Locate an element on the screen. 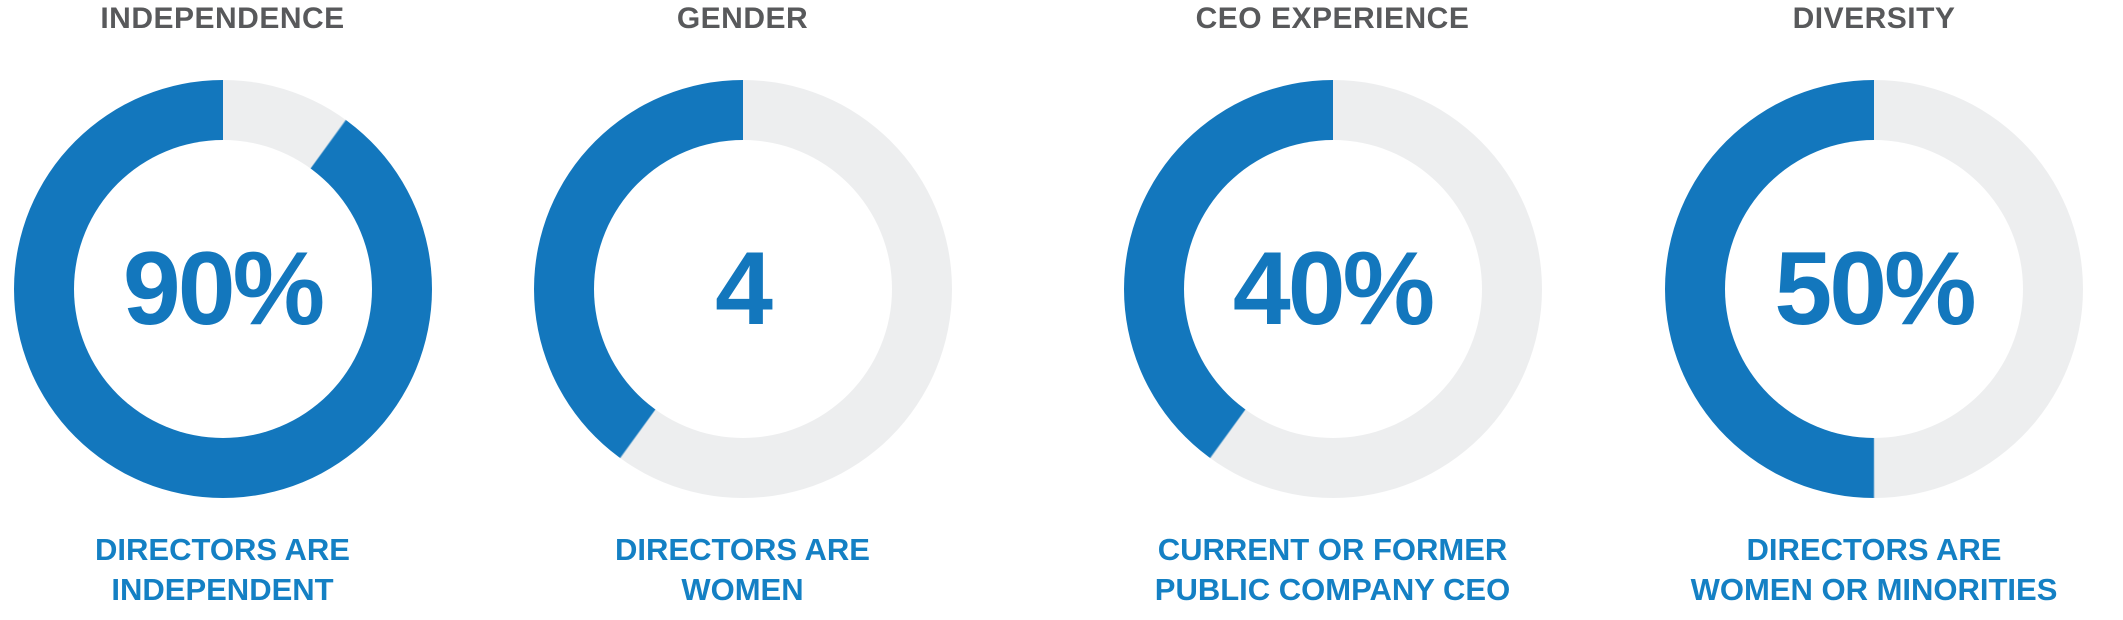 This screenshot has width=2123, height=620. caption-line: CURRENT OR FORMER is located at coordinates (1332, 549).